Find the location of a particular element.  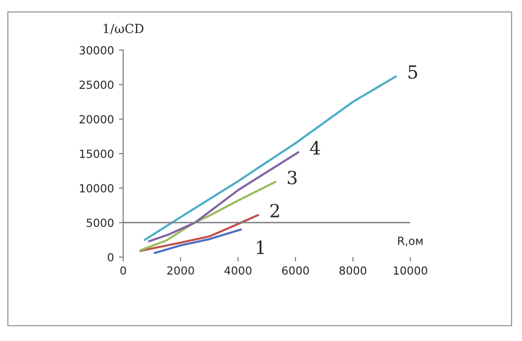

series-label: 3 is located at coordinates (292, 177).